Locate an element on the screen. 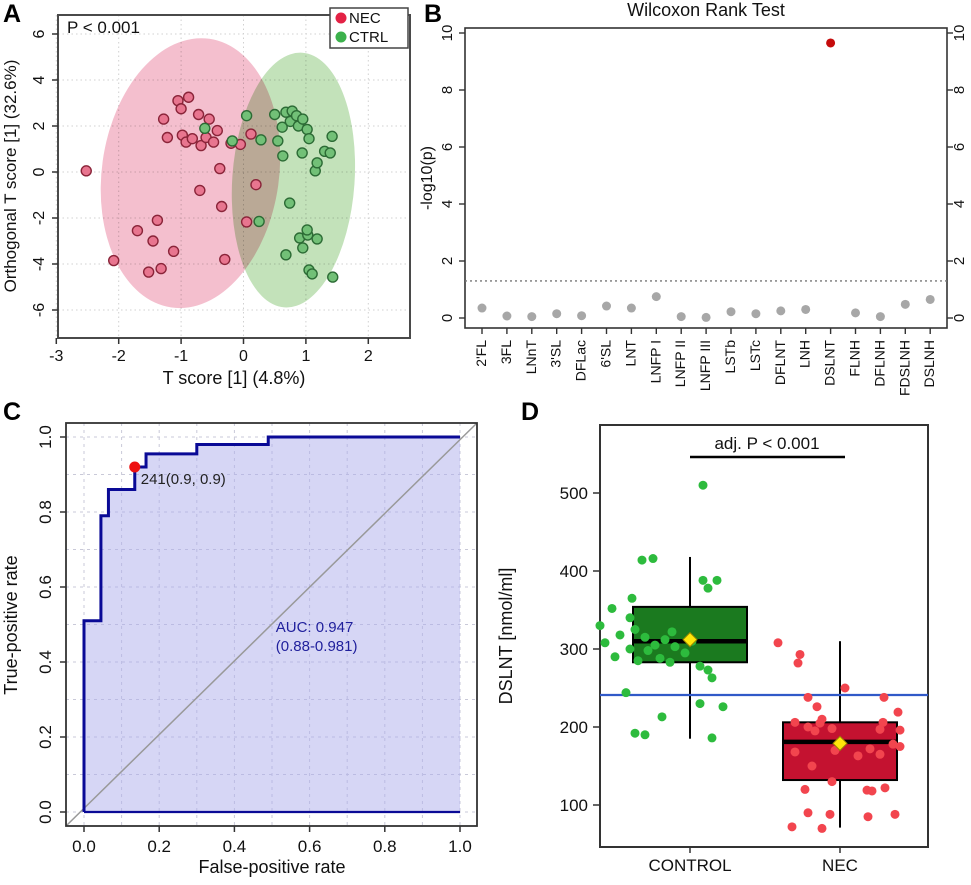 Image resolution: width=971 pixels, height=885 pixels. legend-label-ctrl: CTRL is located at coordinates (368, 37).